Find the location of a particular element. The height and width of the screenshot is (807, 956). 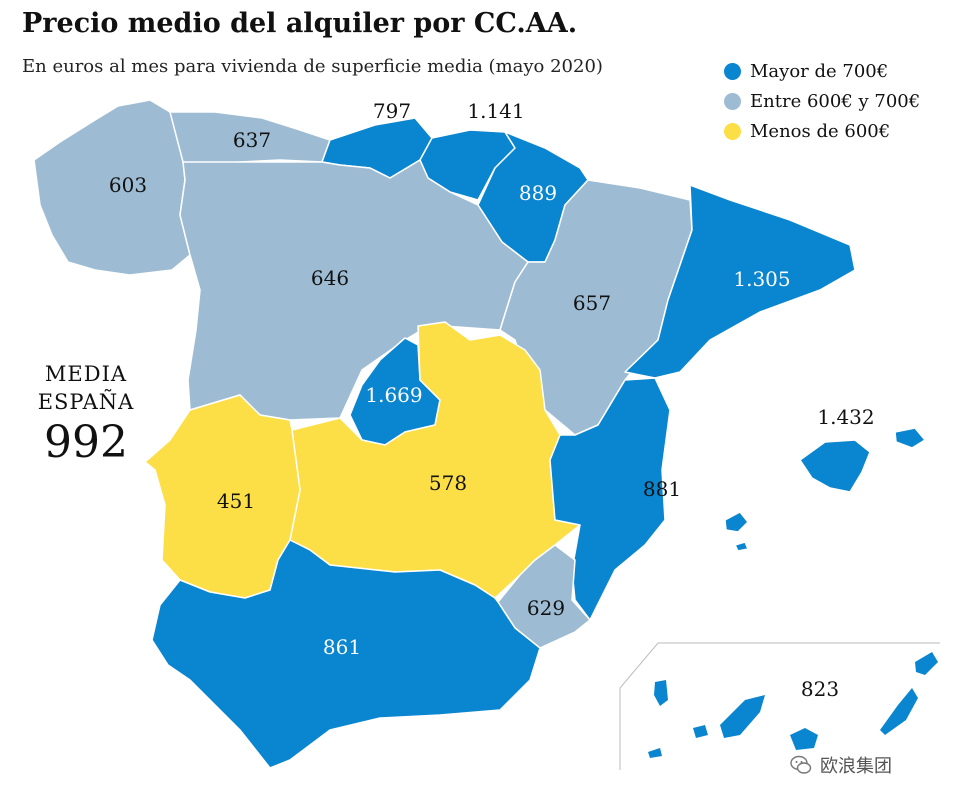

label-baleares: 1.432 is located at coordinates (845, 417).